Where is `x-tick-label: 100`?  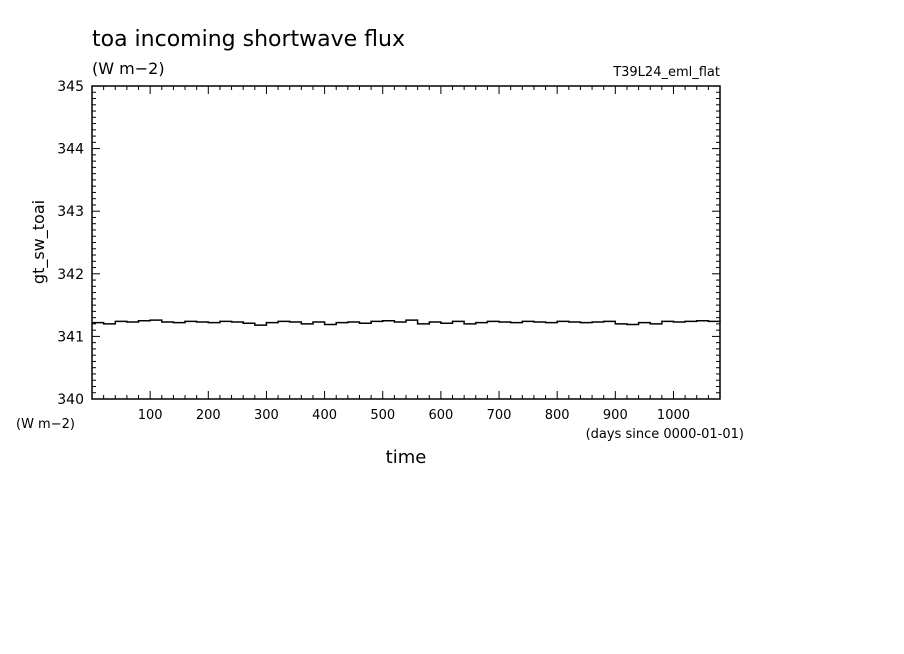
x-tick-label: 100 is located at coordinates (150, 415).